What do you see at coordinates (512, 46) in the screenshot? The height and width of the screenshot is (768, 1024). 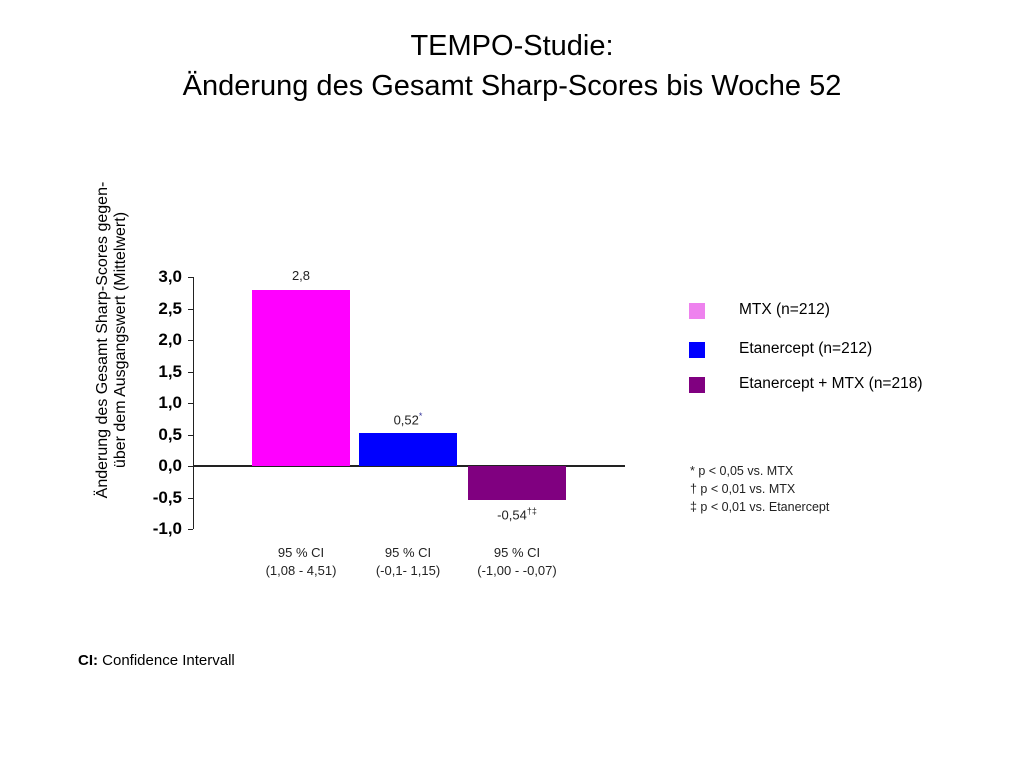 I see `chart-title-line1: TEMPO-Studie:` at bounding box center [512, 46].